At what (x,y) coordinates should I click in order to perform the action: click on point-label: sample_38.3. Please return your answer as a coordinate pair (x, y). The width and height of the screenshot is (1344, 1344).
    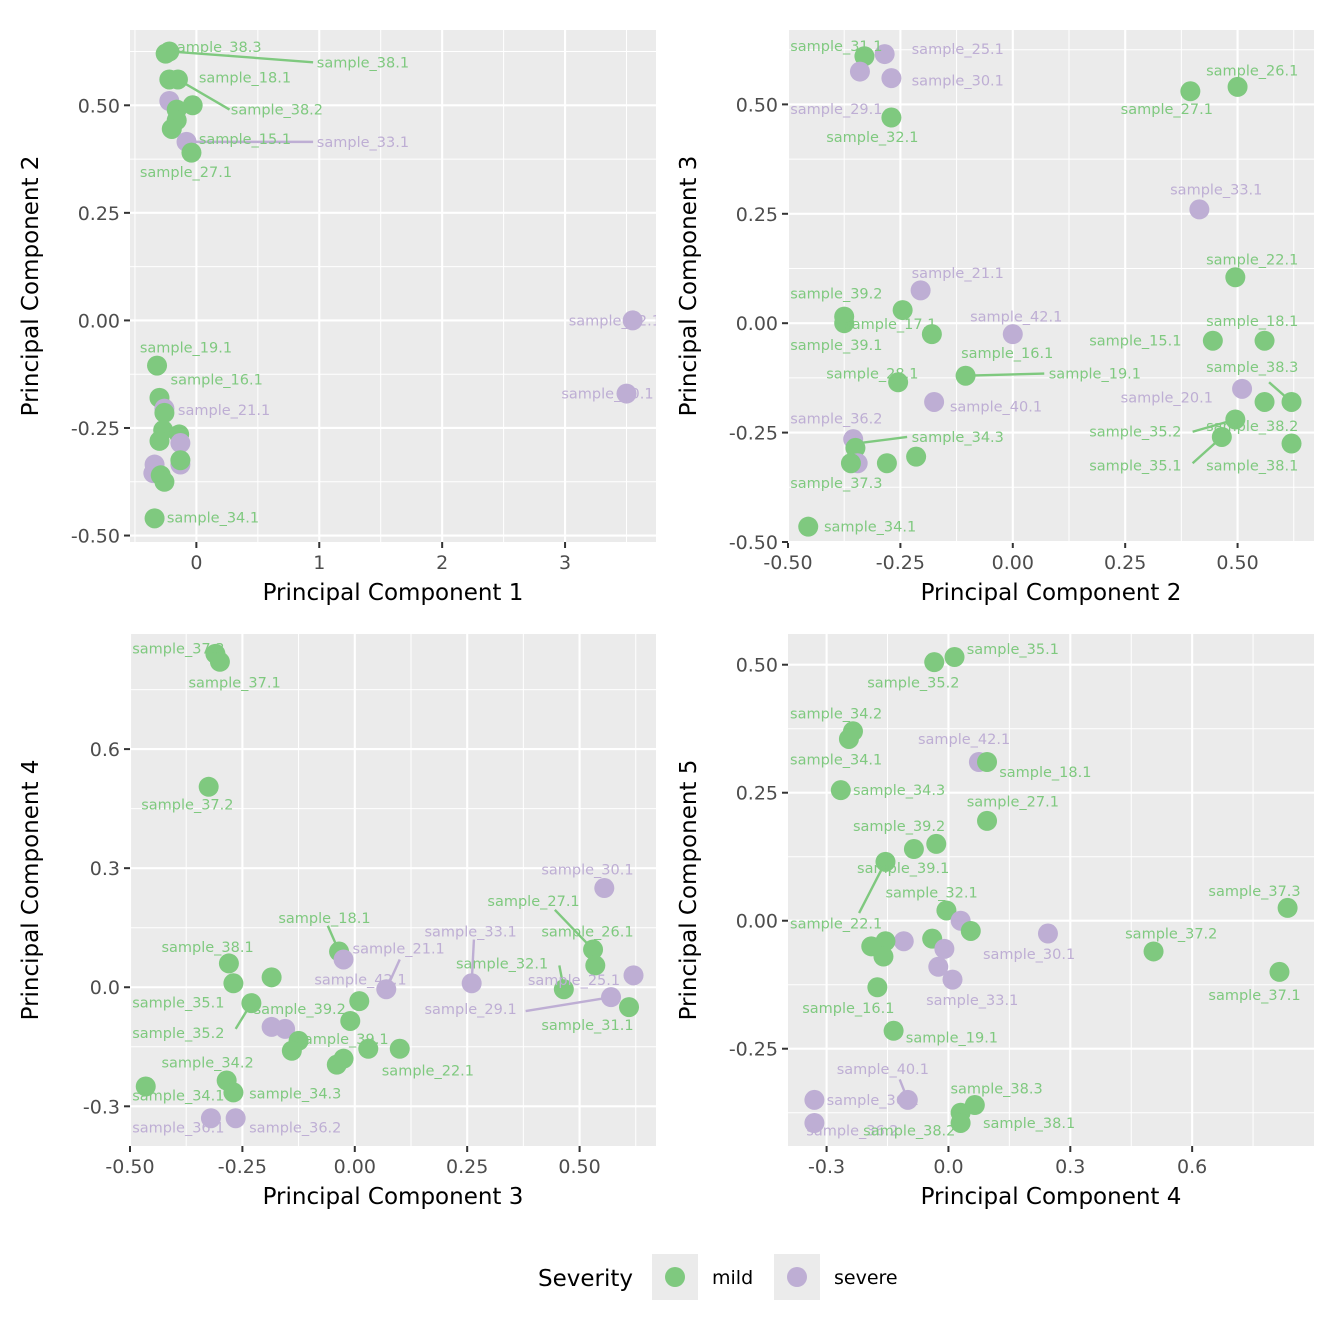
    Looking at the image, I should click on (1252, 368).